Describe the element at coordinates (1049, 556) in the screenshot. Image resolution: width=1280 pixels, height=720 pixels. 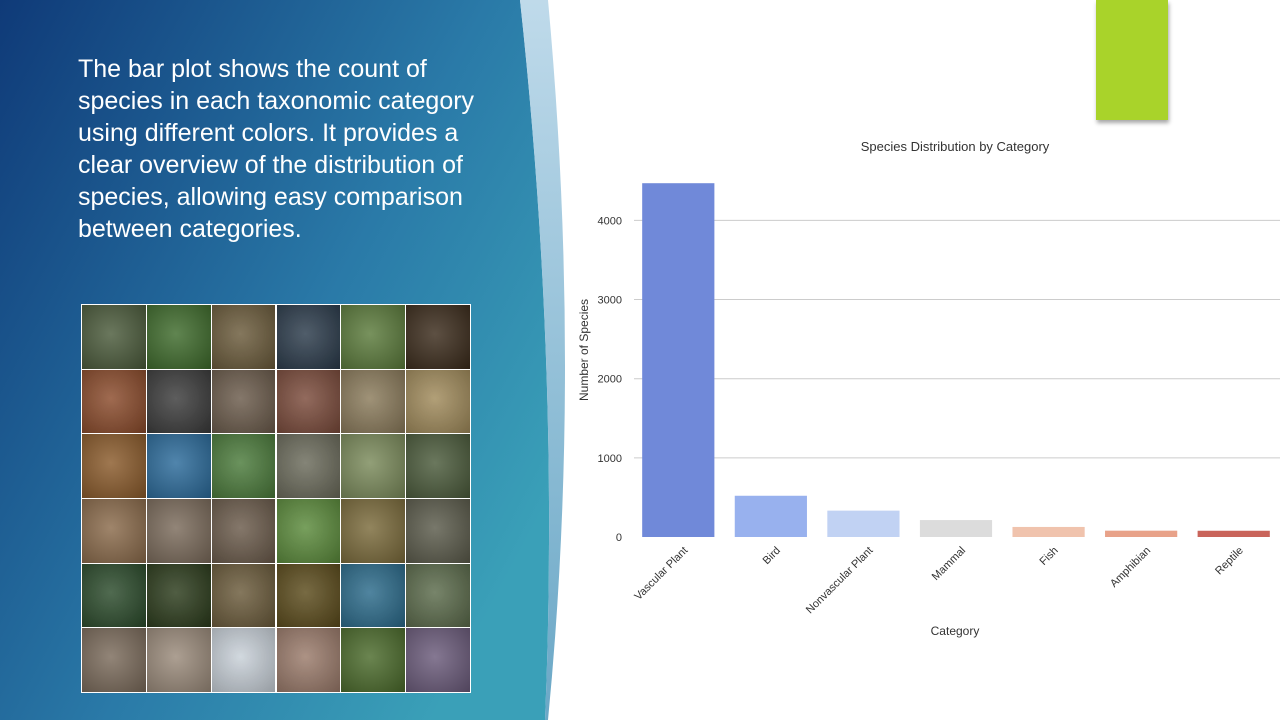
I see `x-tick-label: Fish` at that location.